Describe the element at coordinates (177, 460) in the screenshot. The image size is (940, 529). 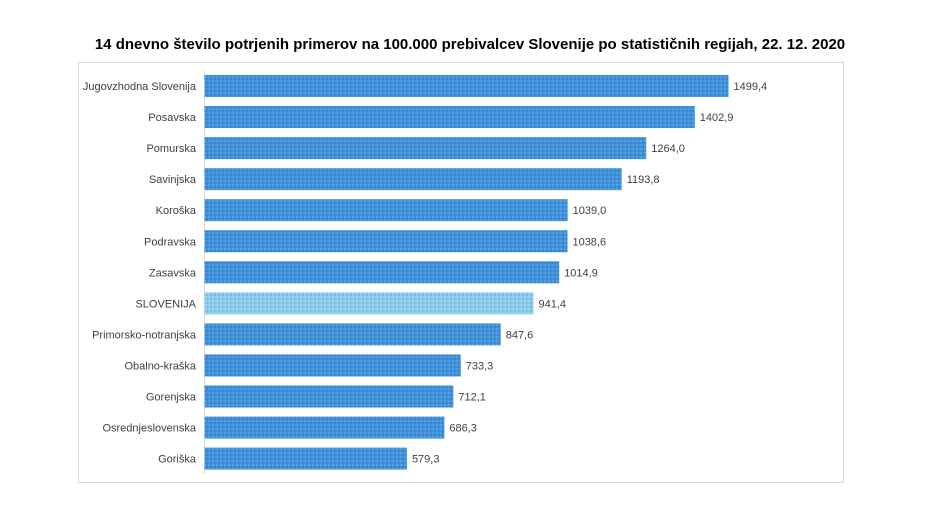
I see `category-label: Goriška` at that location.